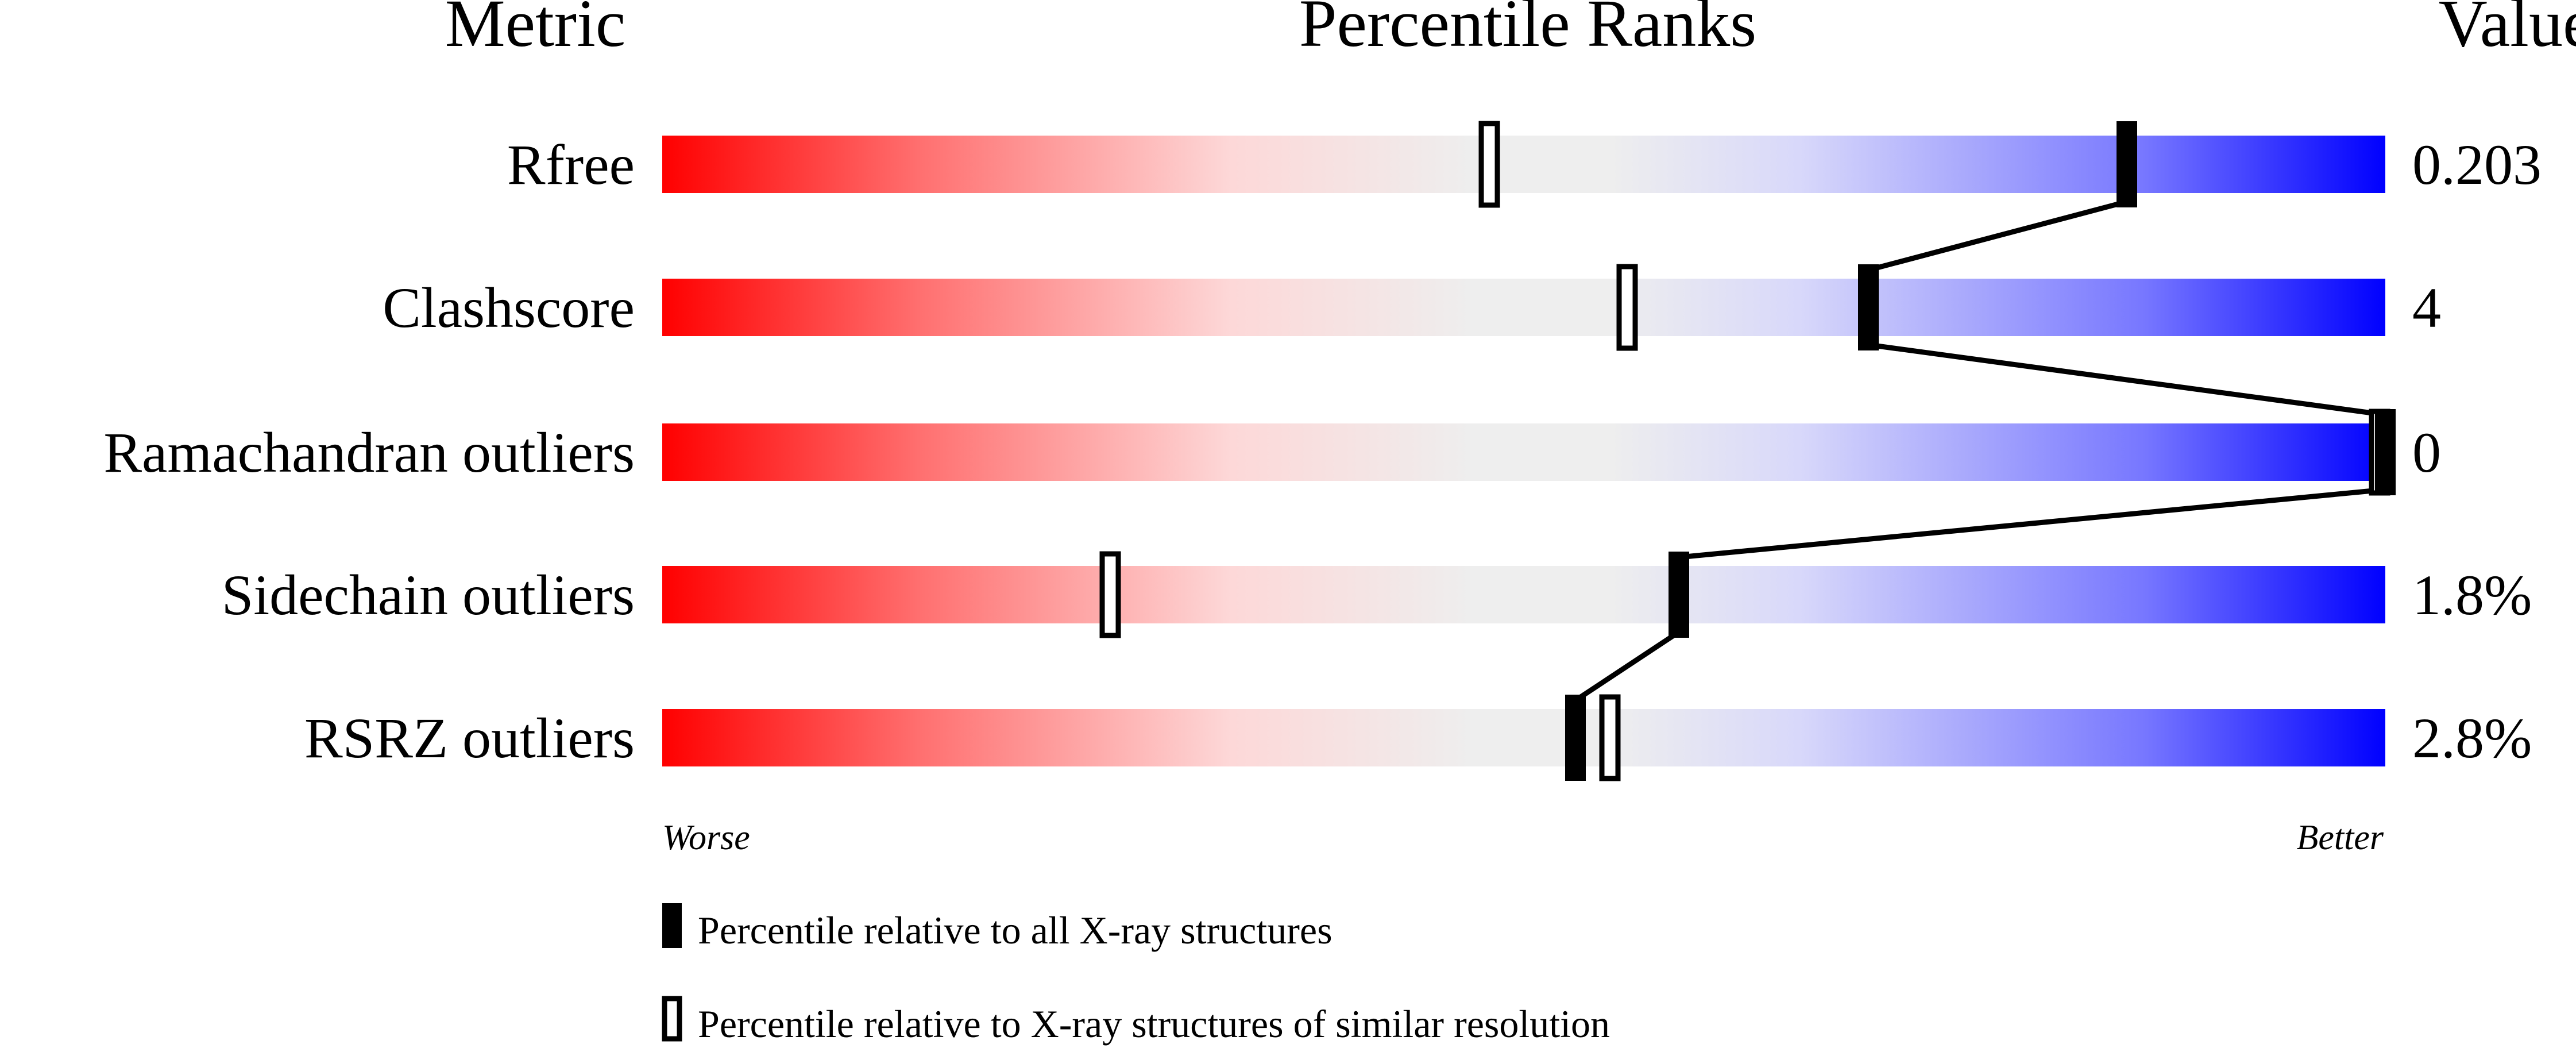 Image resolution: width=2576 pixels, height=1048 pixels. I want to click on value-label: 0.203, so click(2477, 164).